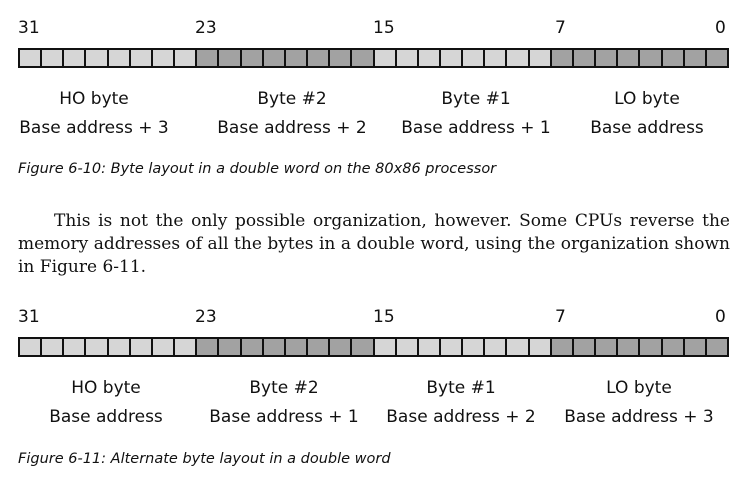 This screenshot has width=748, height=484. I want to click on bit-labels: 31 23 15 7 0, so click(374, 319).